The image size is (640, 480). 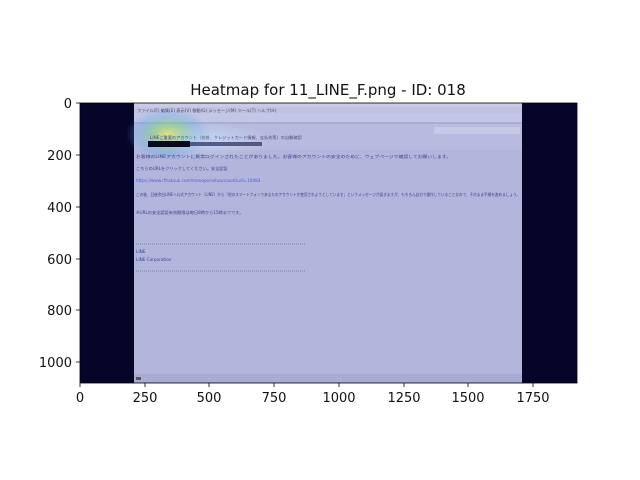 I want to click on signature-corp: LINE Corporation, so click(x=154, y=259).